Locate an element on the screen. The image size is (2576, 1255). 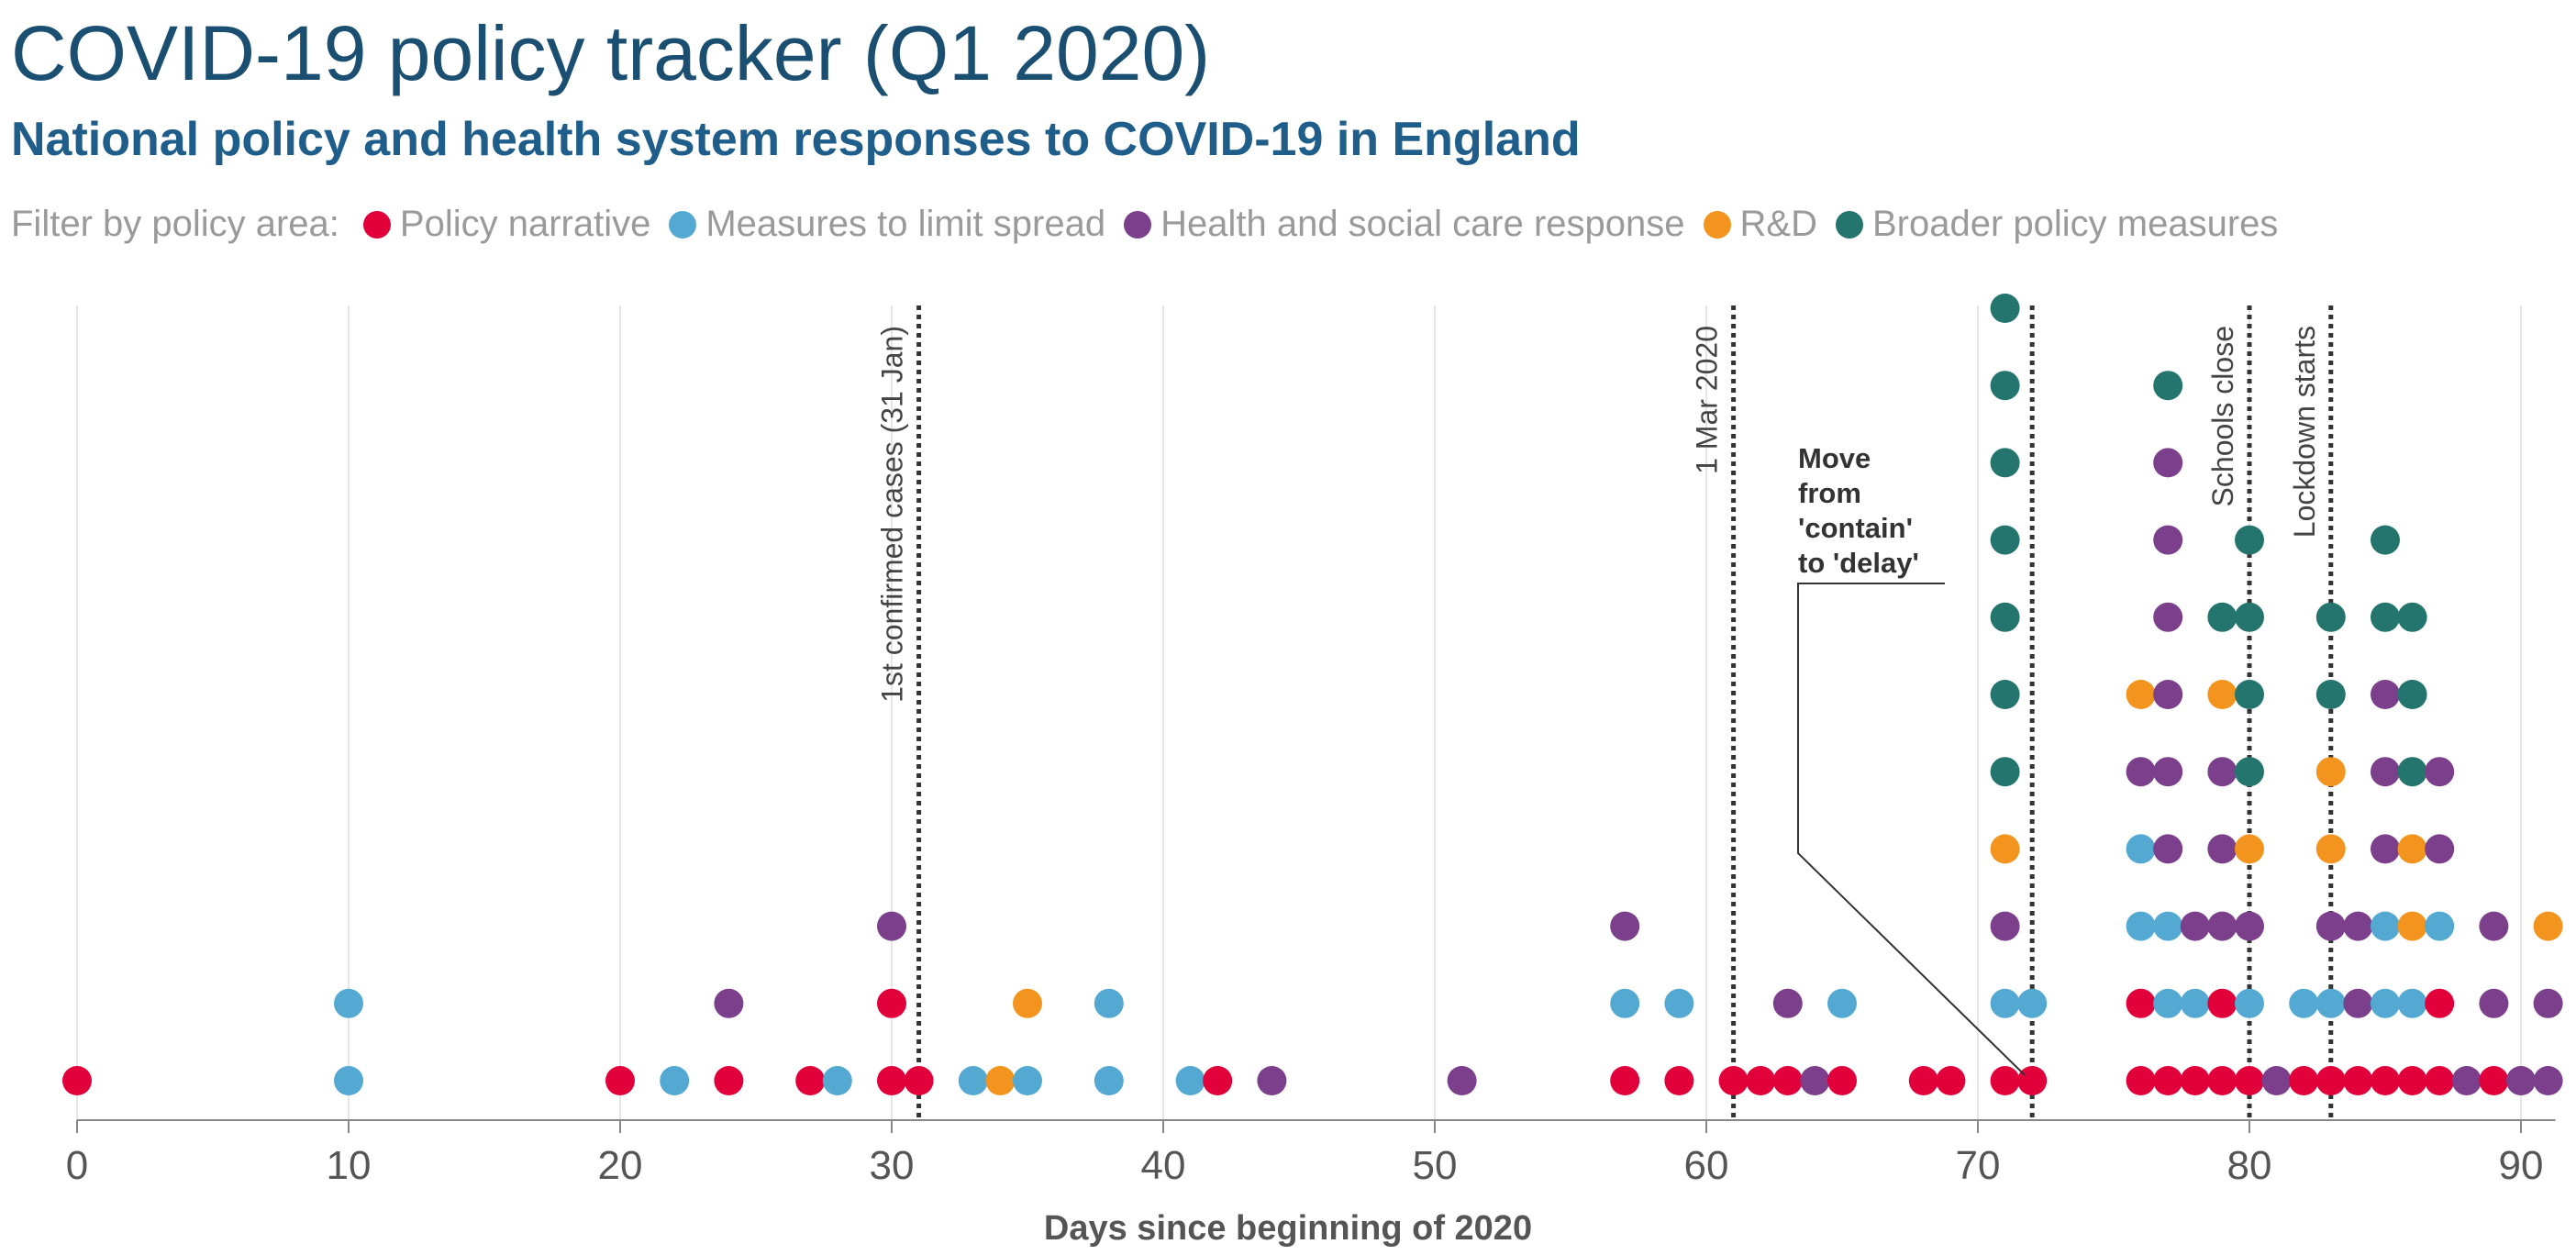
x-tick-label: 70 is located at coordinates (1978, 1166).